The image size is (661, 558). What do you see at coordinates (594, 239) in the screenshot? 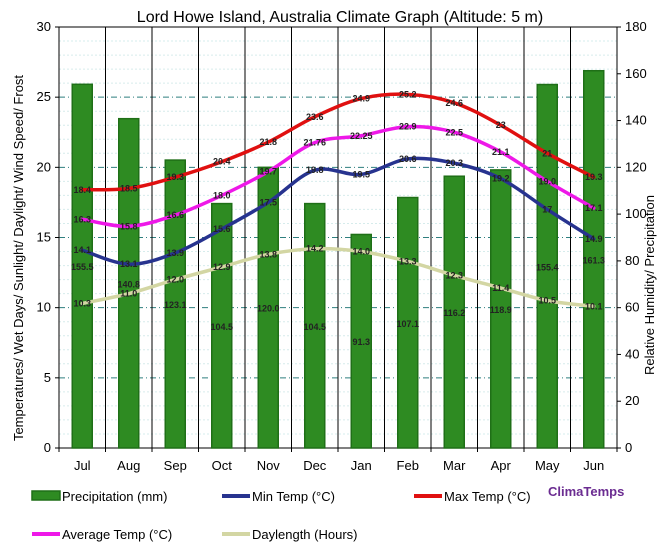
I see `min-temp-value-label: 14.9` at bounding box center [594, 239].